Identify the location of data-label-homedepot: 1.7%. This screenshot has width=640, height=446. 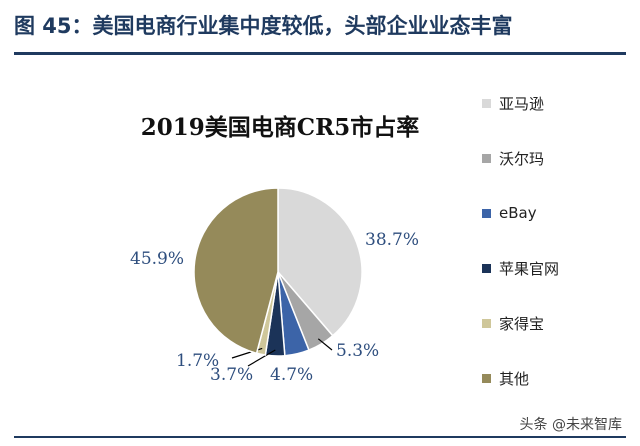
(197, 361).